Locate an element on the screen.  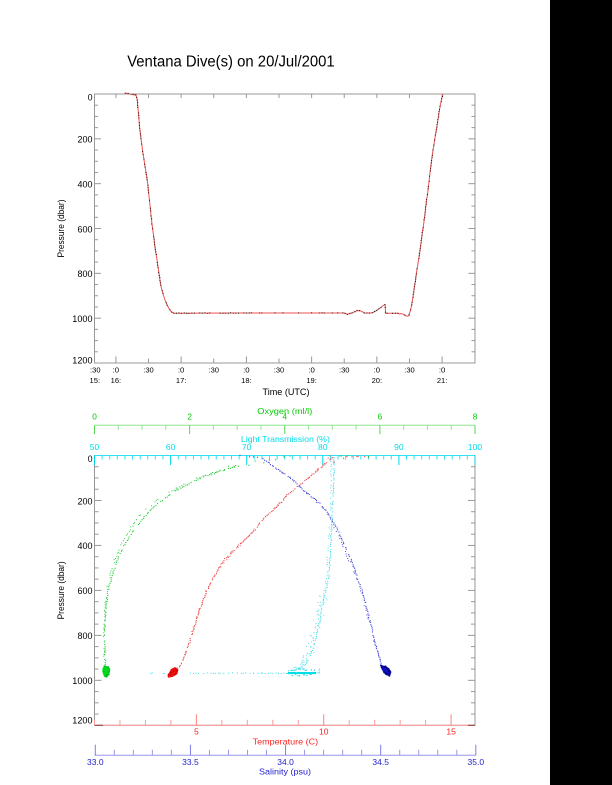
svg-text: Temperature (C) is located at coordinates (286, 742).